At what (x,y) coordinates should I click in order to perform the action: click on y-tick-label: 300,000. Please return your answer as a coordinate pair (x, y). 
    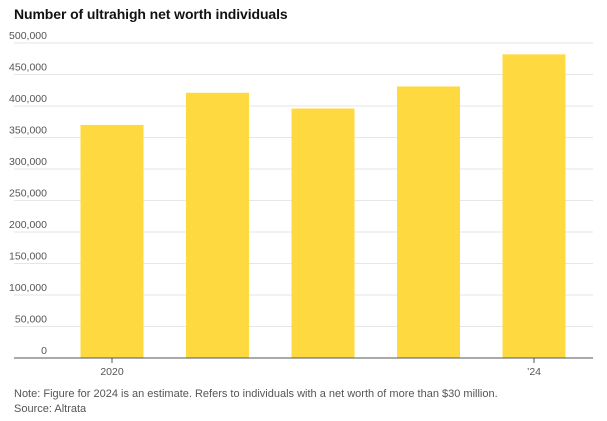
    Looking at the image, I should click on (28, 162).